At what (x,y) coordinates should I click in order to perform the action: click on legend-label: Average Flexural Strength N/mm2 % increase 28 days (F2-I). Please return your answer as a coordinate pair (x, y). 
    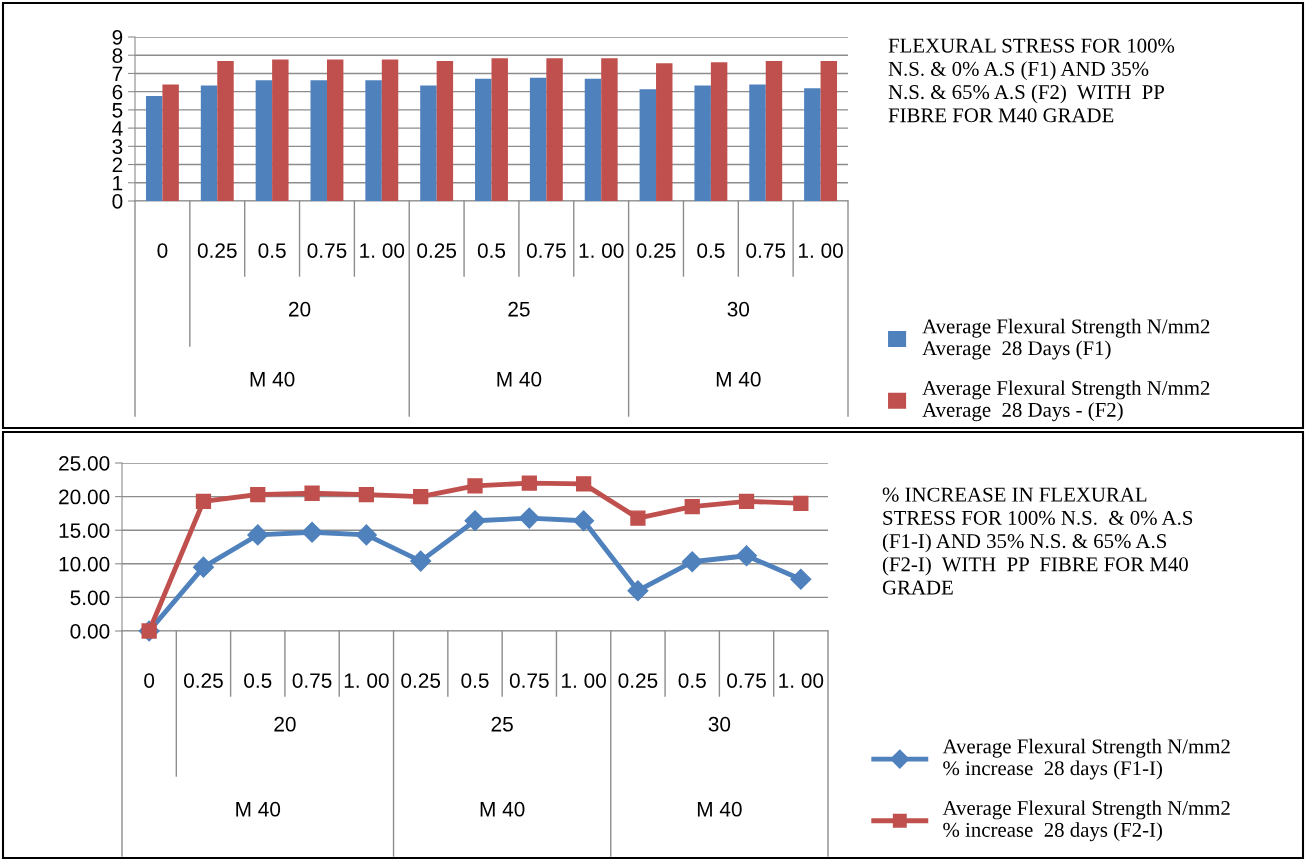
    Looking at the image, I should click on (1086, 821).